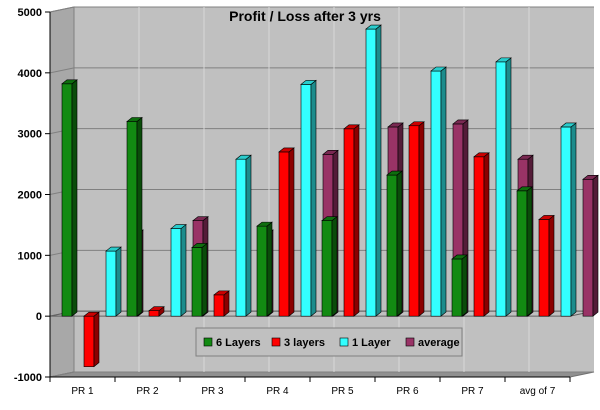 The image size is (600, 410). I want to click on x-tick-label: avg of 7, so click(538, 391).